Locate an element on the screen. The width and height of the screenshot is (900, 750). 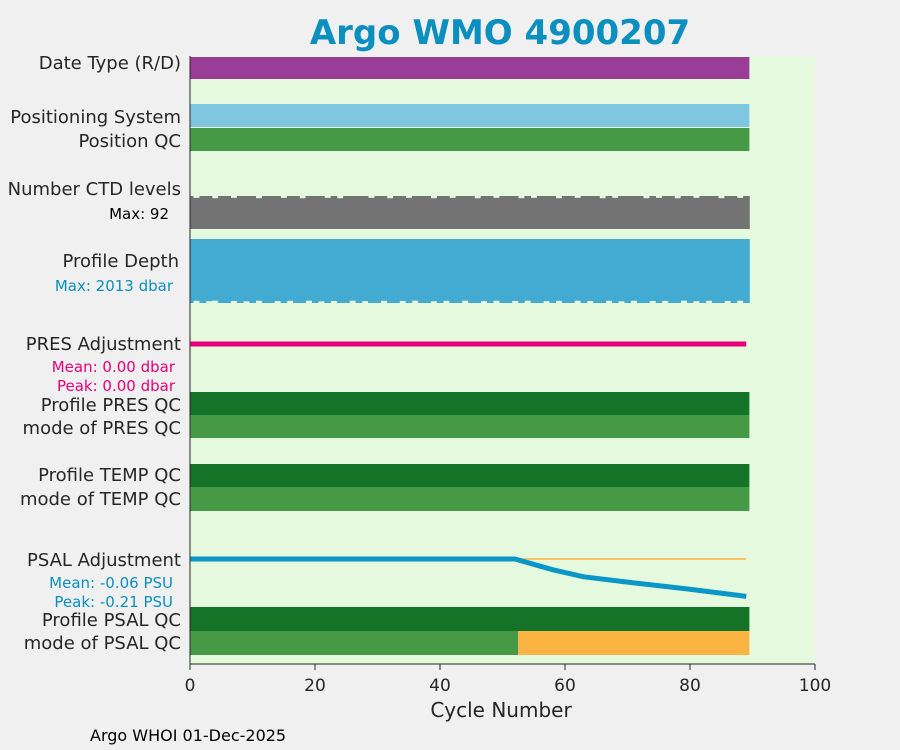
band-profile-temp-qc is located at coordinates (470, 475).